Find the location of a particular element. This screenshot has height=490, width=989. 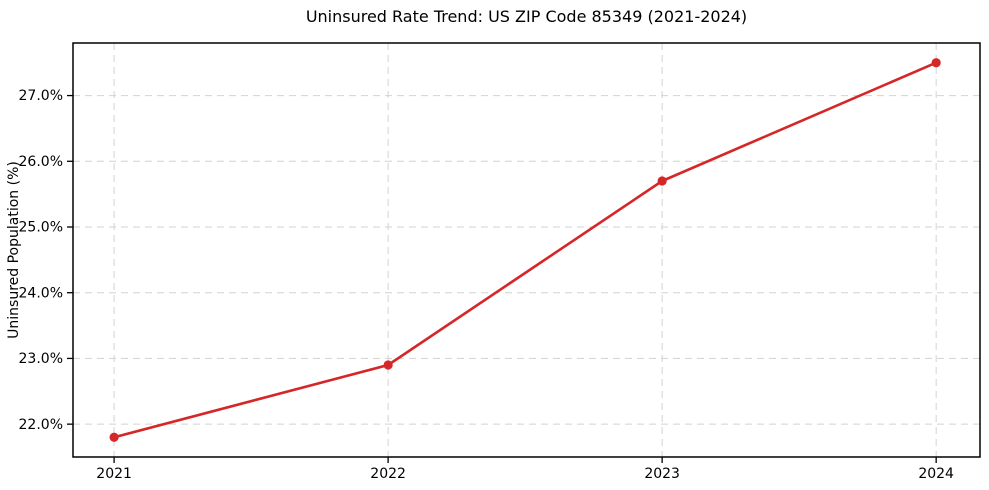

y-axis-label: Uninsured Population (%) is located at coordinates (14, 250).